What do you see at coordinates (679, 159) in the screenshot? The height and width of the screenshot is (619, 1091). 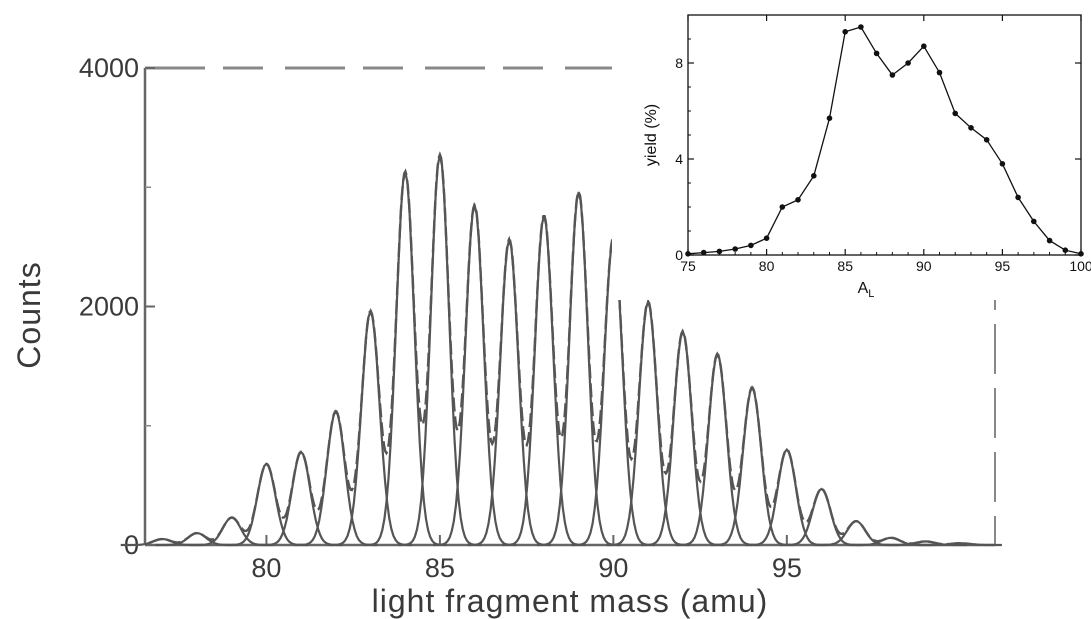 I see `inset-y-tick-label: 4` at bounding box center [679, 159].